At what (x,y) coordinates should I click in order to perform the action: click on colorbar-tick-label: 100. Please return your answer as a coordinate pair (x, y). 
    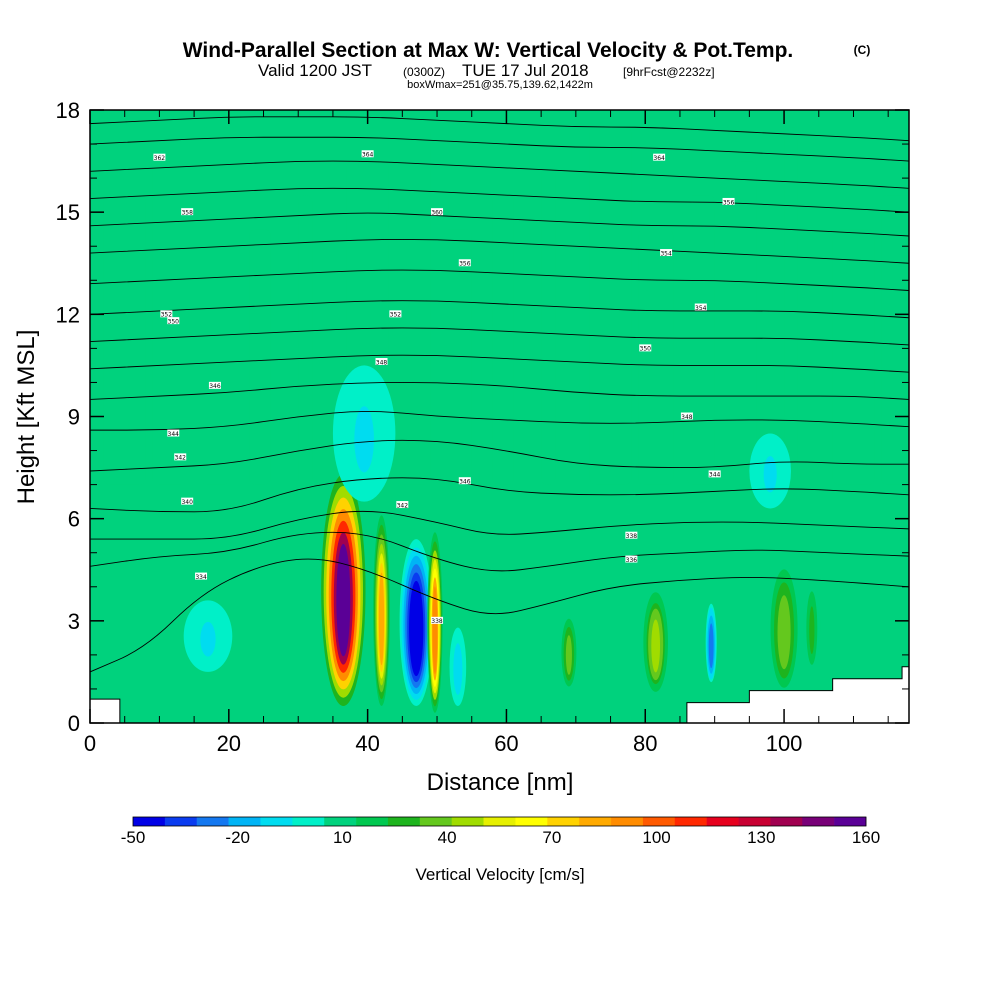
    Looking at the image, I should click on (656, 837).